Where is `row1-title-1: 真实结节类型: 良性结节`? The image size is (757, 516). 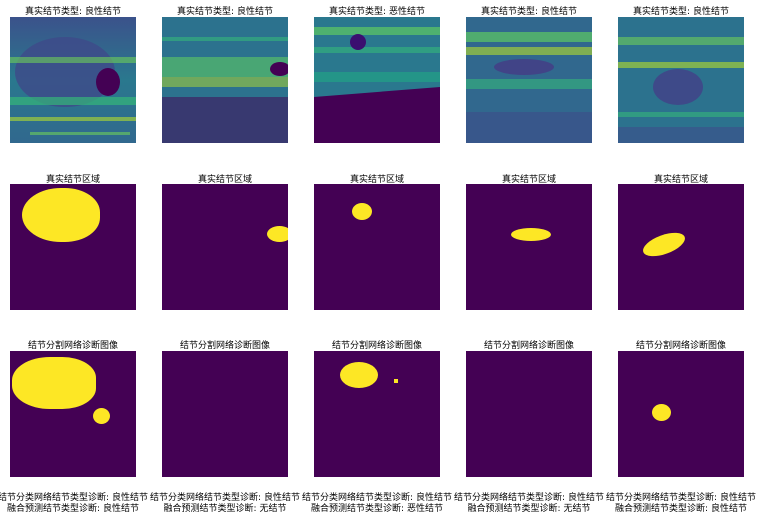 row1-title-1: 真实结节类型: 良性结节 is located at coordinates (73, 10).